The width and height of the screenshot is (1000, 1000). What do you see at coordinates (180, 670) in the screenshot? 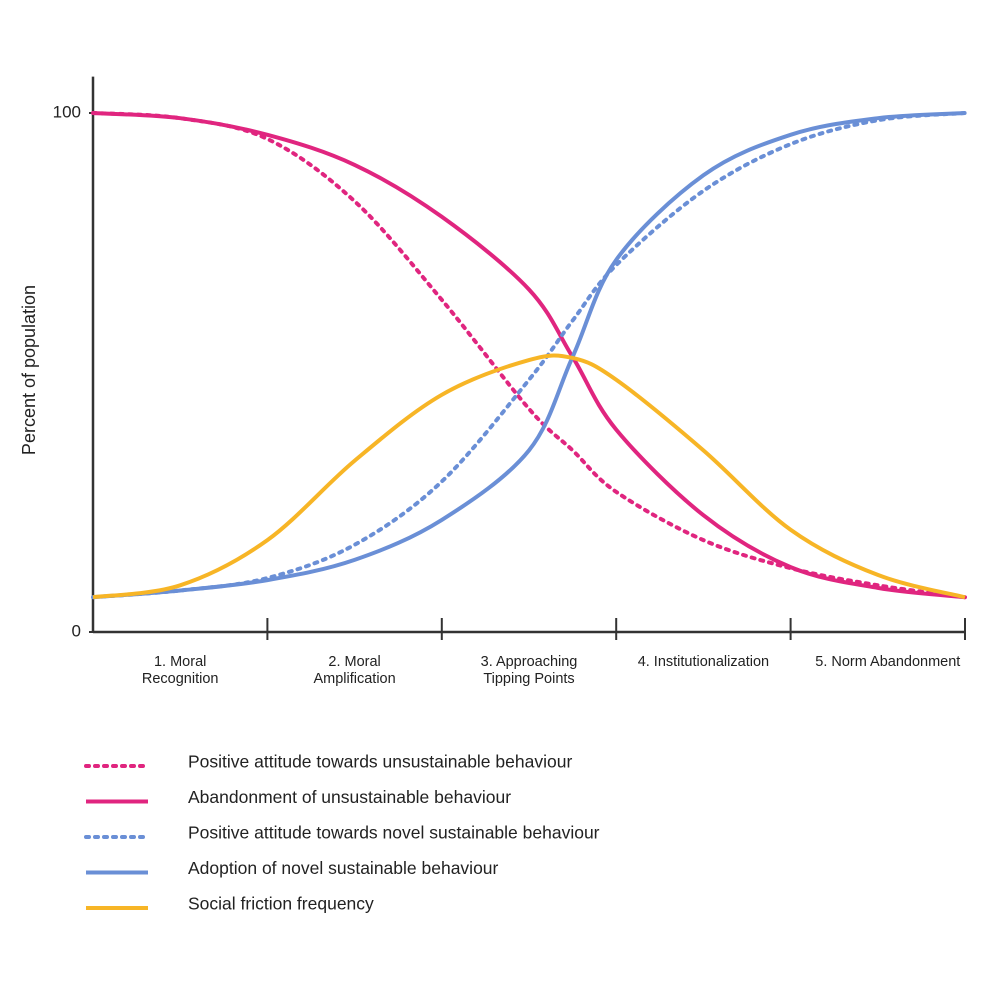
I see `x-category-label: 1. Moral Recognition` at bounding box center [180, 670].